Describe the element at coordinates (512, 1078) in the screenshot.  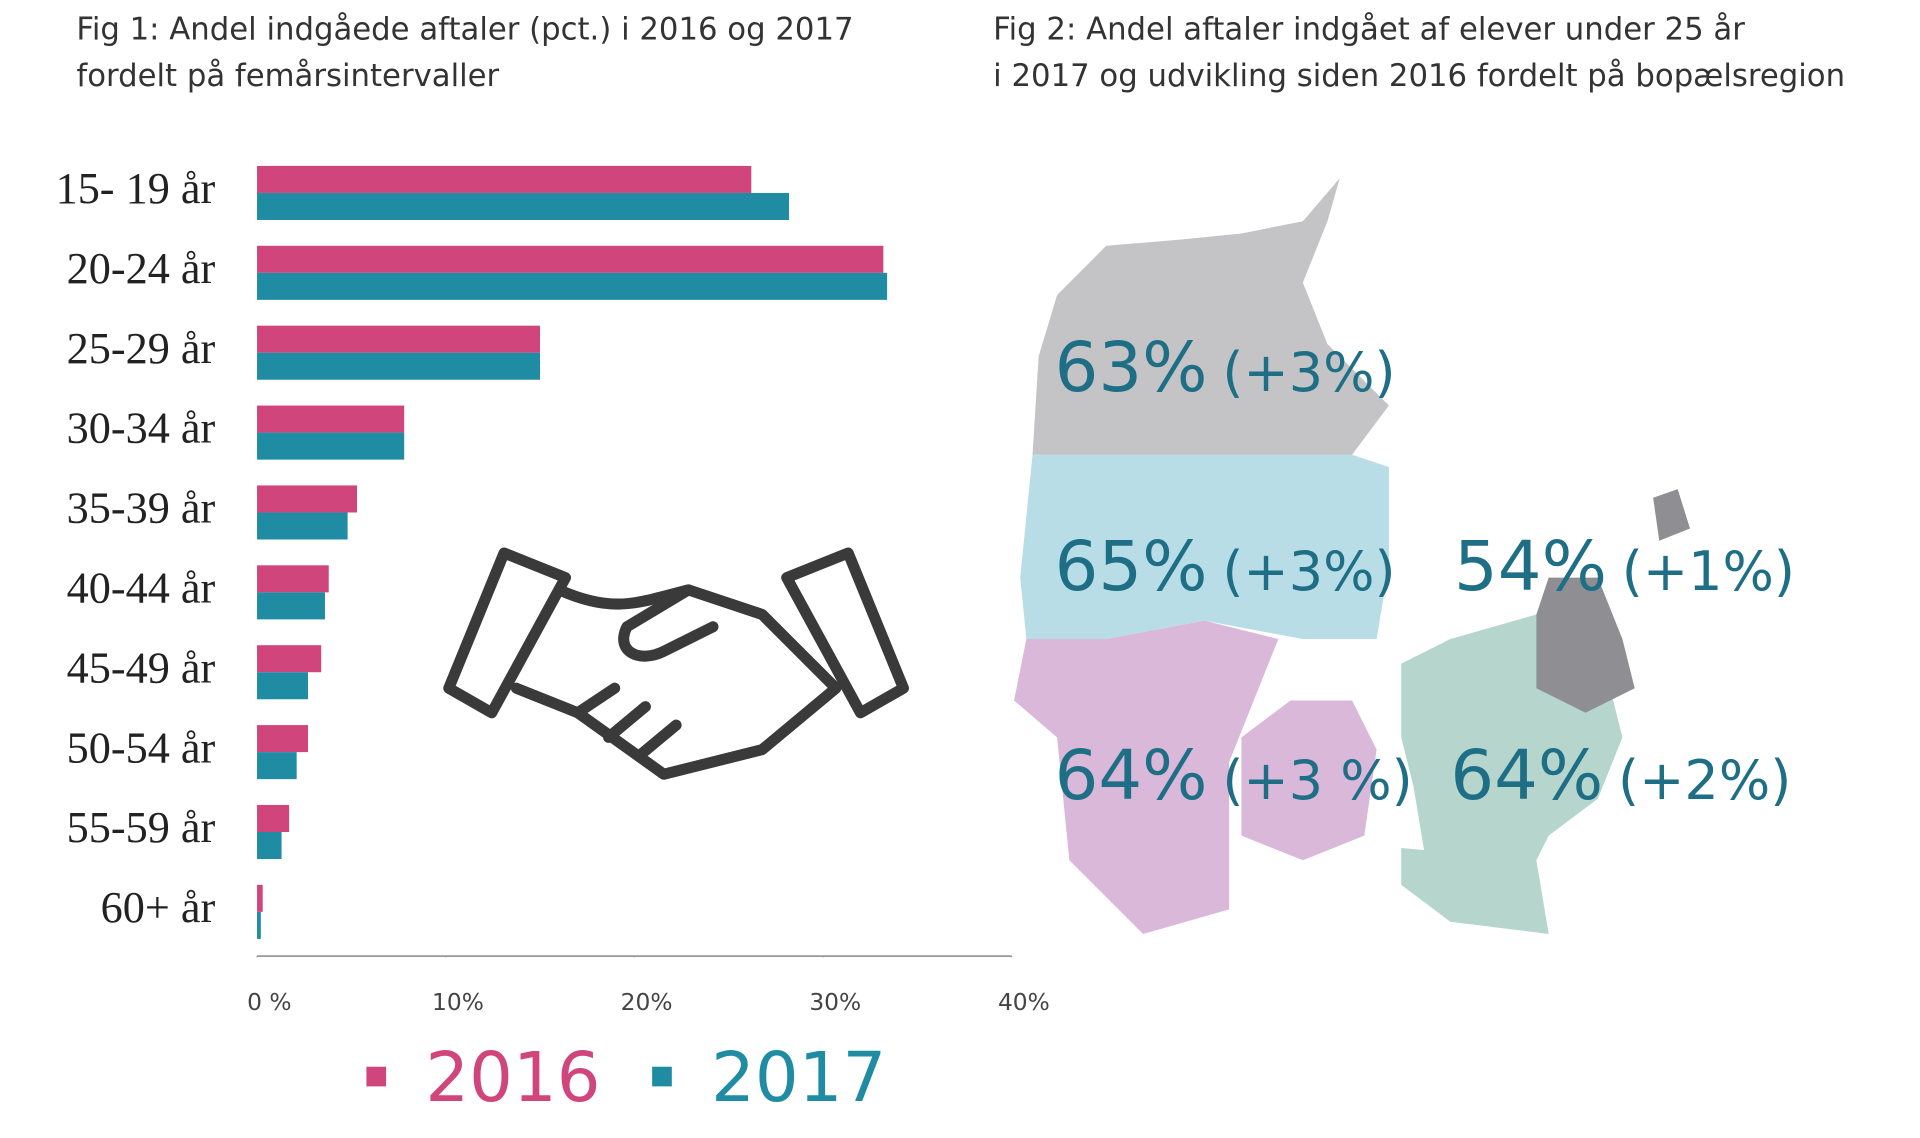
I see `legend-label: 2016` at that location.